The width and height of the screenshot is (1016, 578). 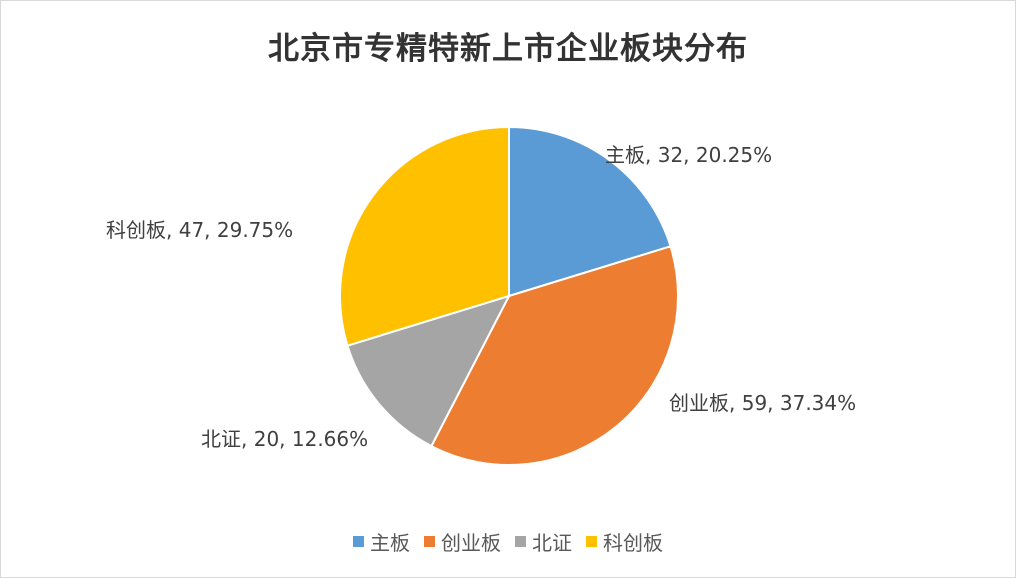 I want to click on data-label-chuangyeban: 创业板, 59, 37.34%, so click(x=763, y=403).